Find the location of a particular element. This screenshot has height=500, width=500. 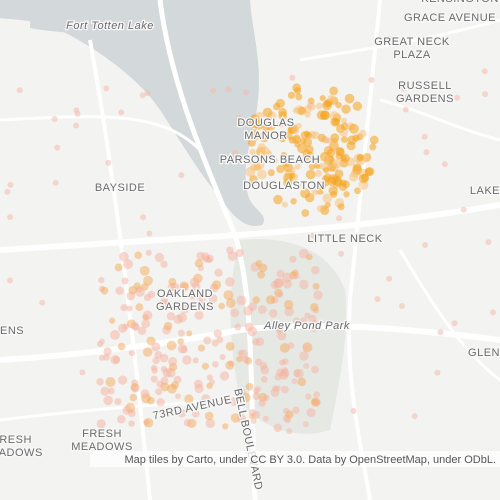

place-label: BAYSIDE is located at coordinates (120, 188).